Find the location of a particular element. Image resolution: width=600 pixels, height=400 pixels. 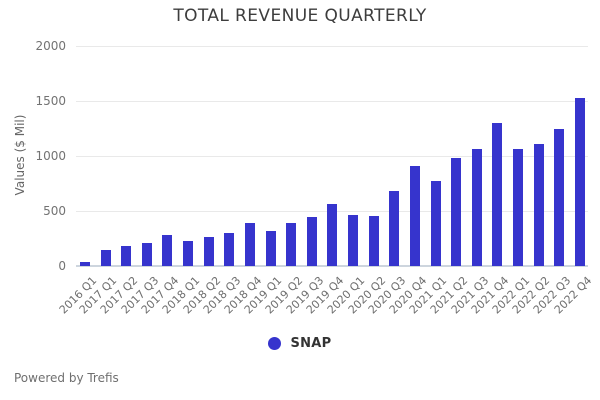

x-axis-line is located at coordinates (332, 266).